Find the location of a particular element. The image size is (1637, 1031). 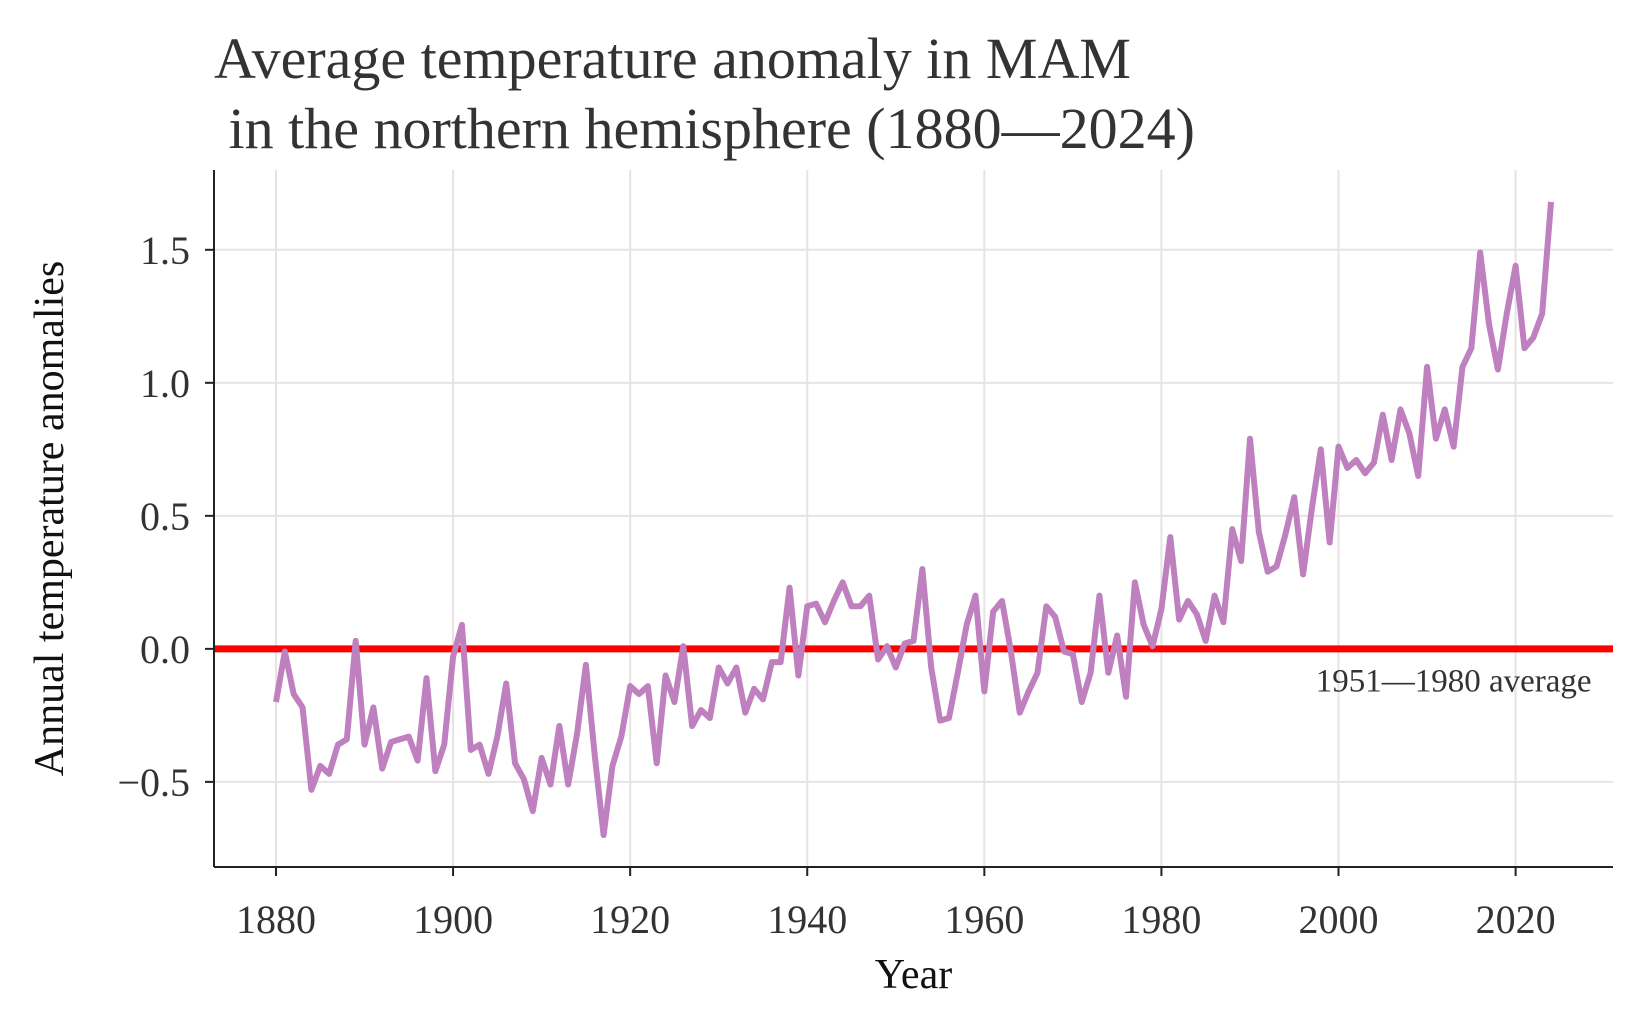

y-axis-label: Annual temperature anomalies is located at coordinates (50, 518).